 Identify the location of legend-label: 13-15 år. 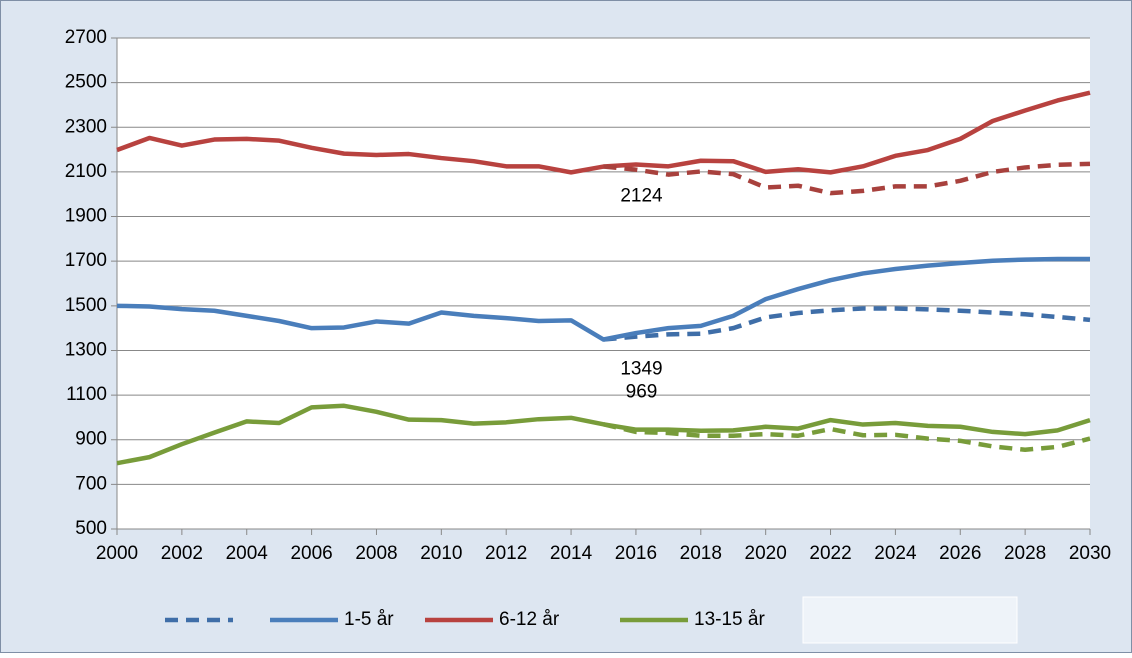
(729, 619).